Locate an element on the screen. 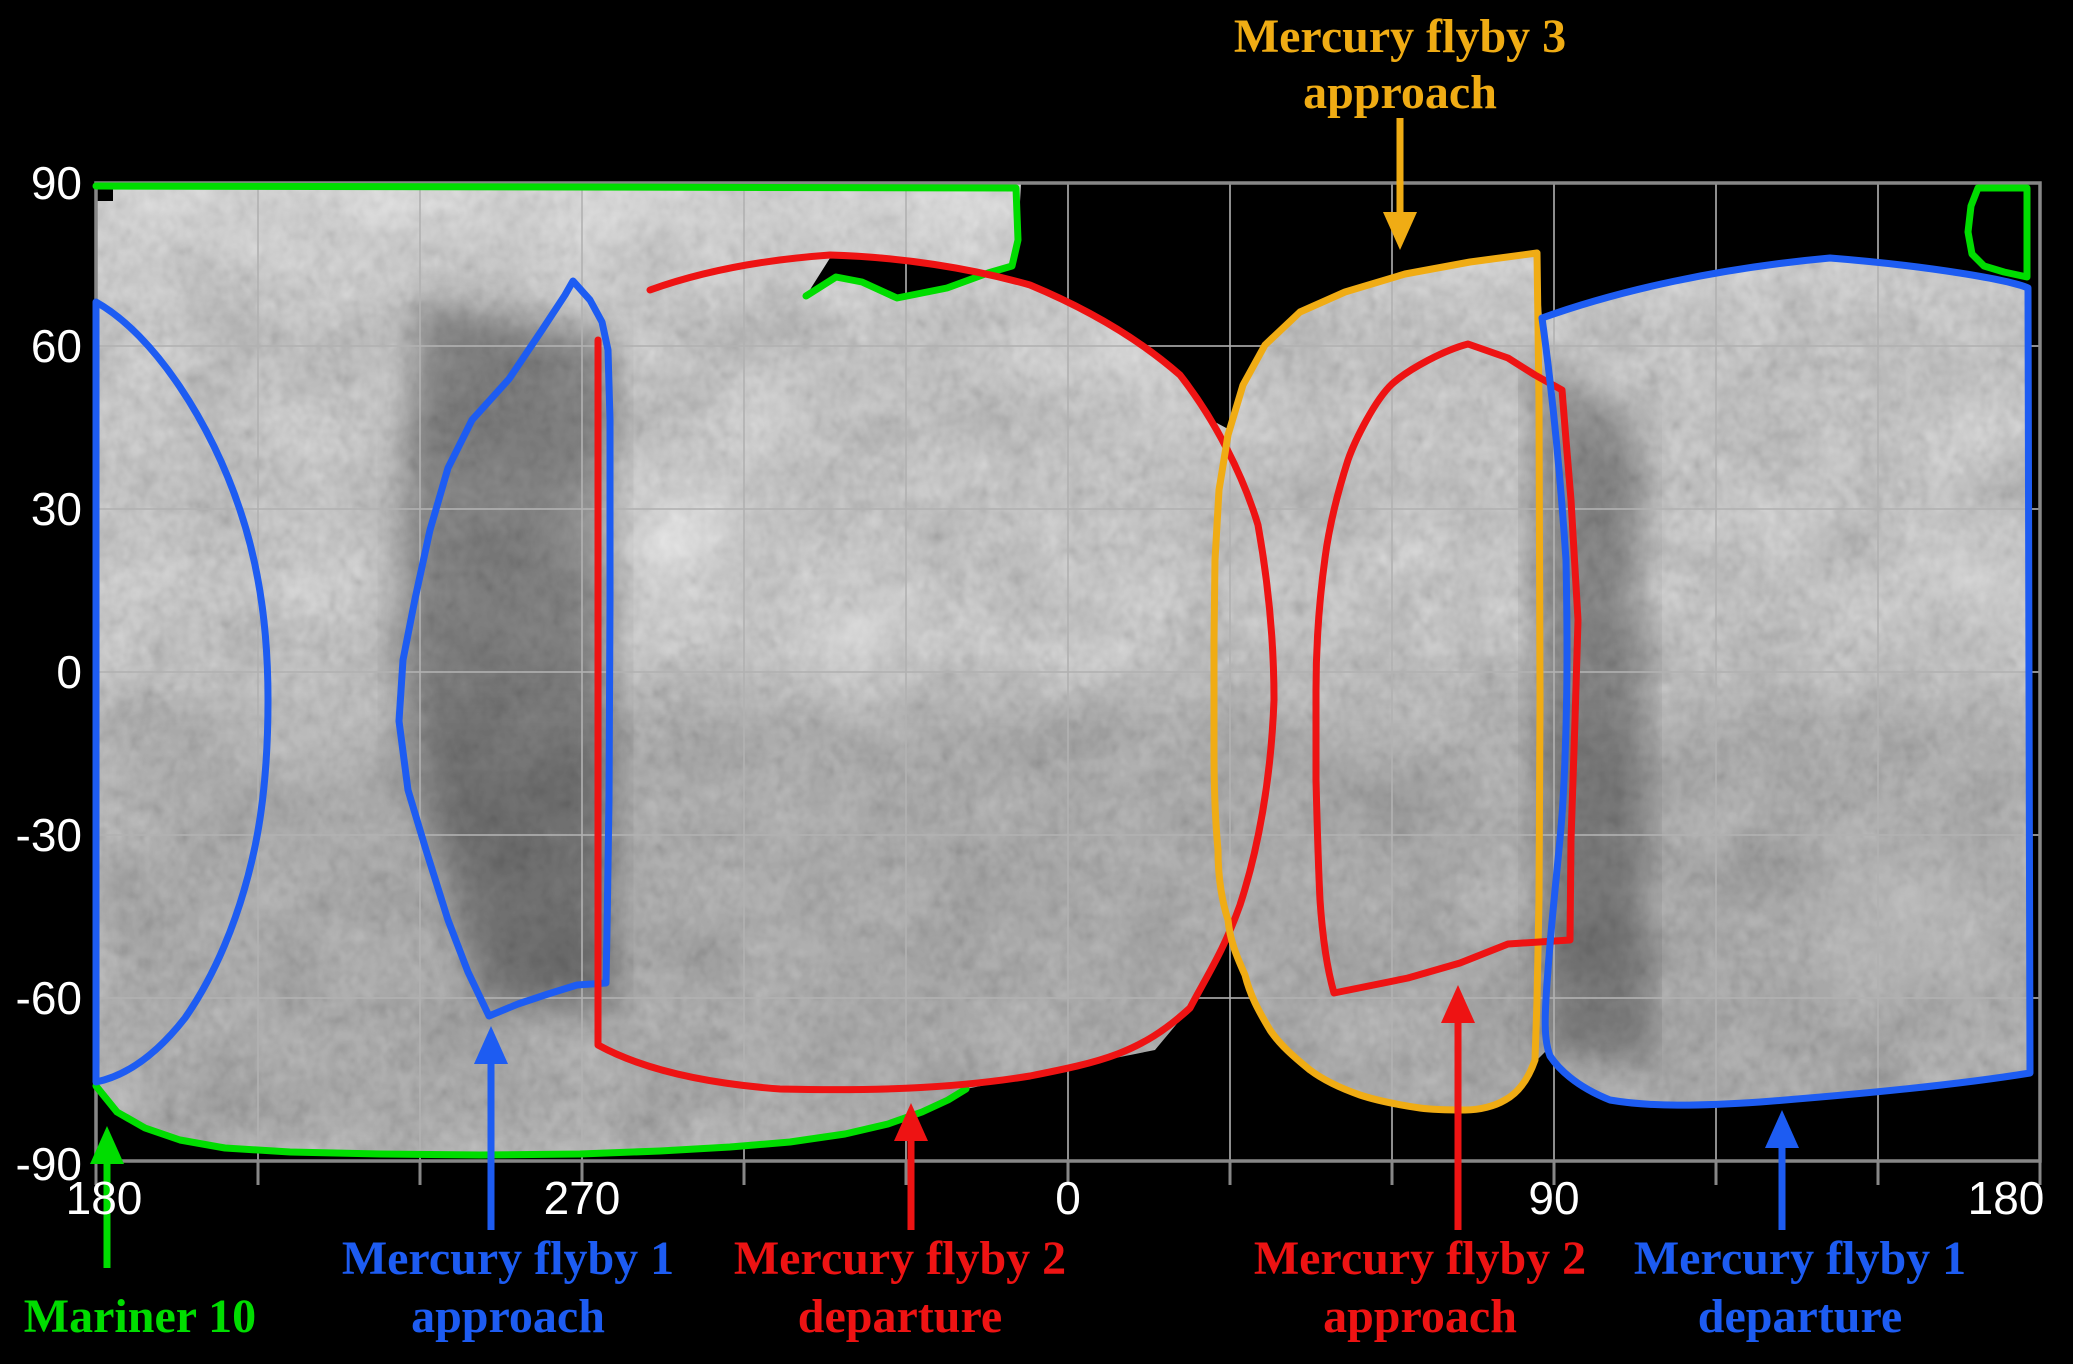 This screenshot has height=1364, width=2073. lon-tick-270: 270 is located at coordinates (582, 1198).